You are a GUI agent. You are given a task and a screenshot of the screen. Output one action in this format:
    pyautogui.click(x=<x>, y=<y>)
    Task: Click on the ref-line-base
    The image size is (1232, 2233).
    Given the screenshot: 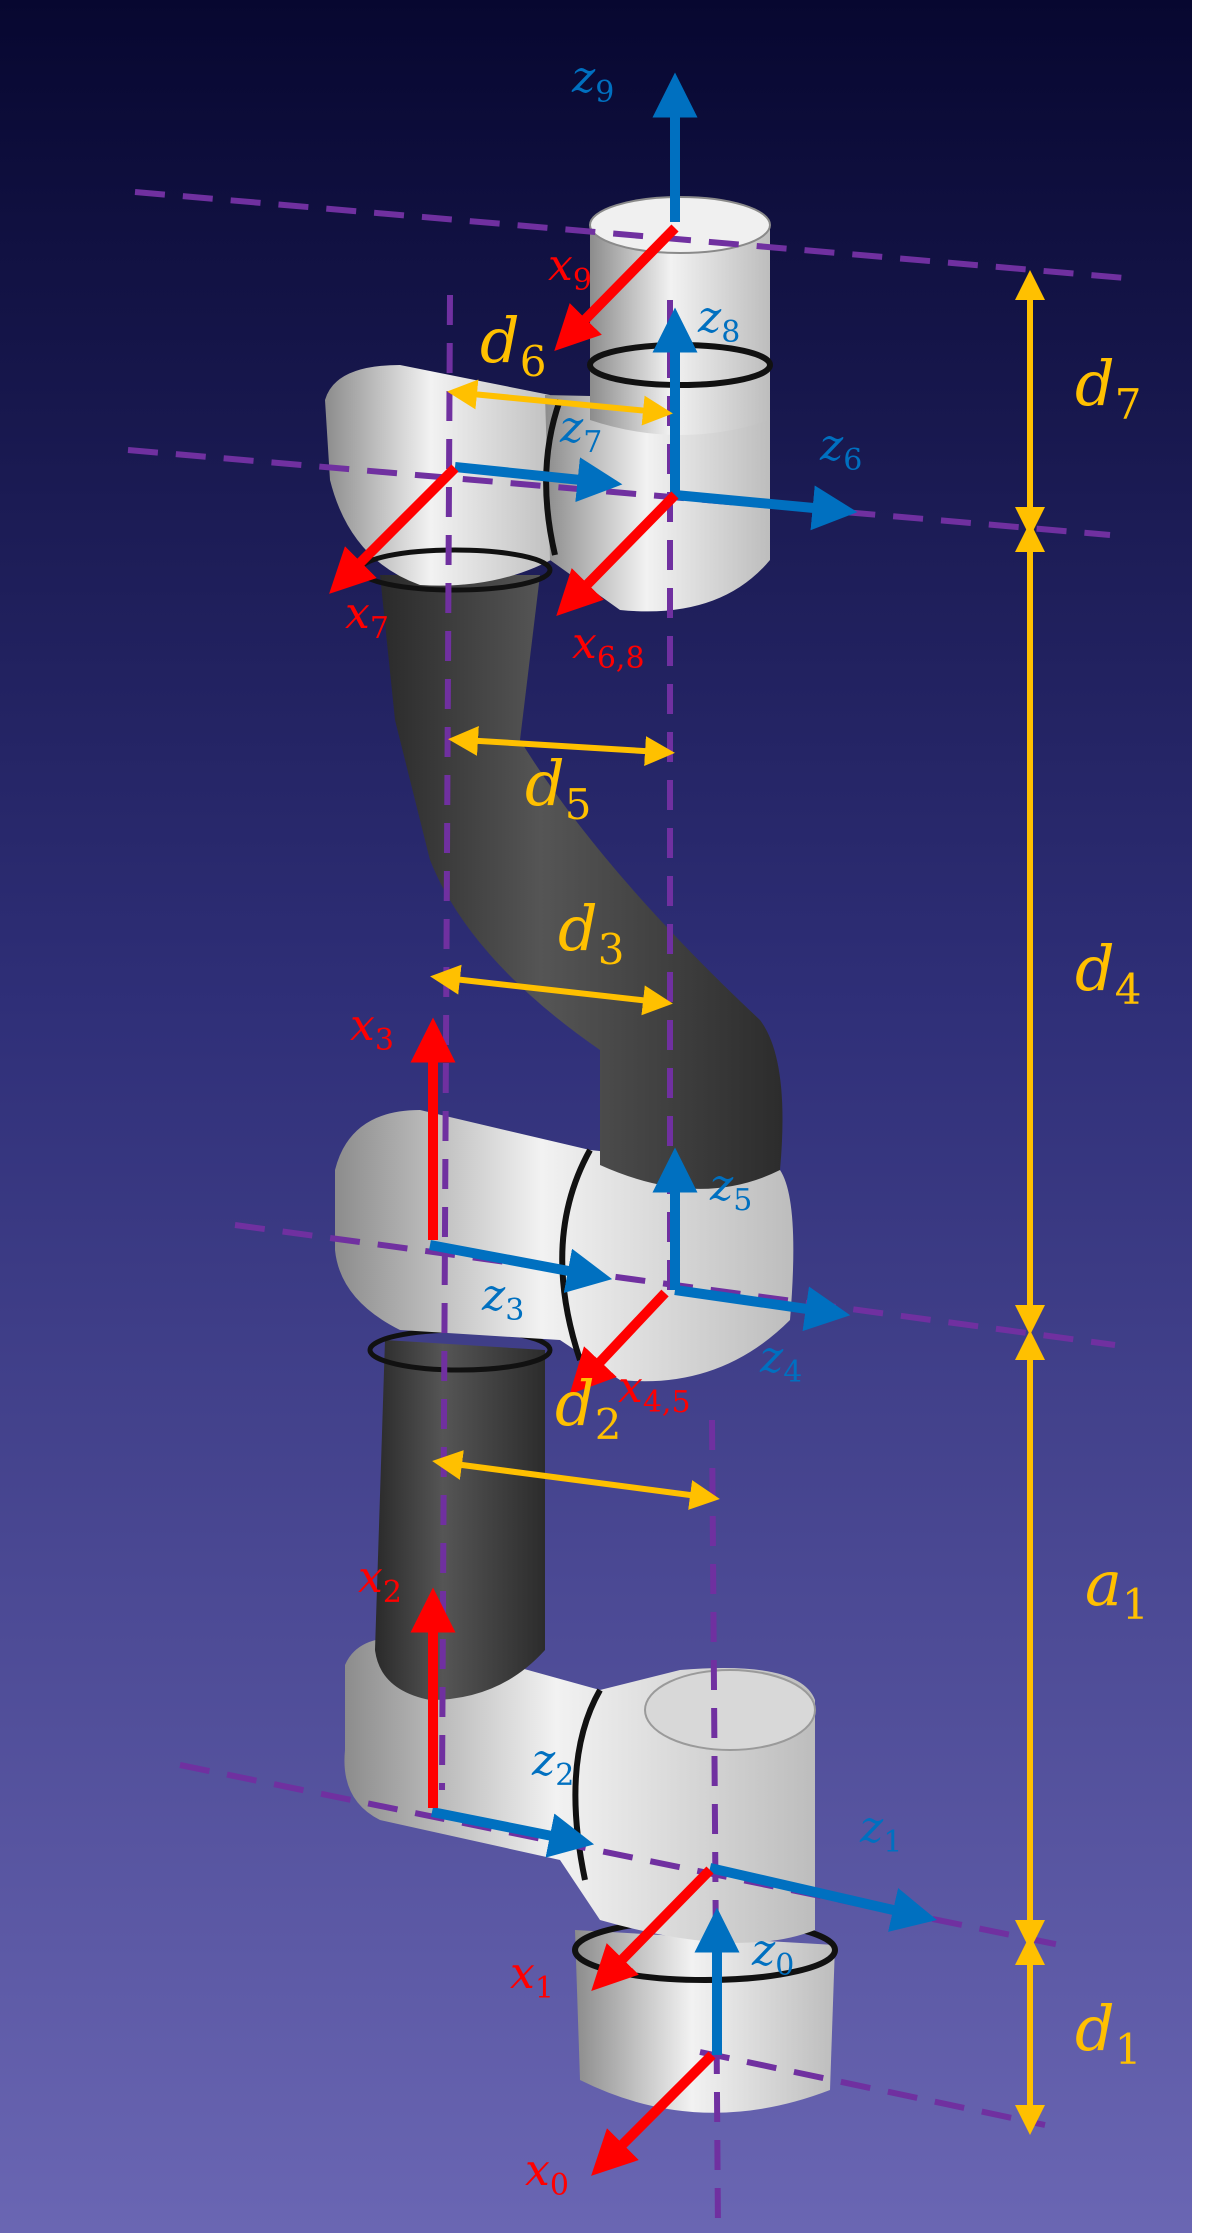 What is the action you would take?
    pyautogui.click(x=872, y=2088)
    